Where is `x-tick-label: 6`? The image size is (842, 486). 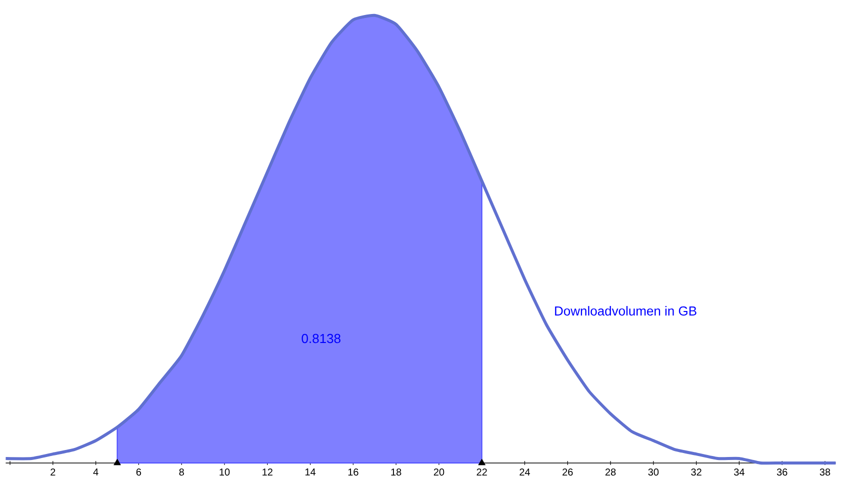
x-tick-label: 6 is located at coordinates (139, 472).